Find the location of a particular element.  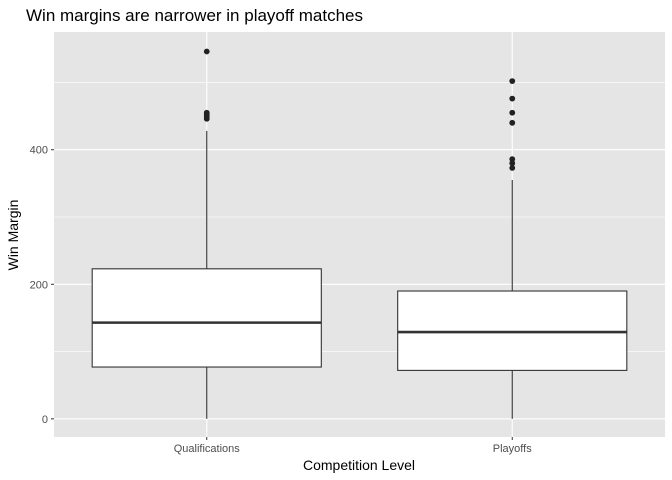

y-tick-label: 200 is located at coordinates (39, 285).